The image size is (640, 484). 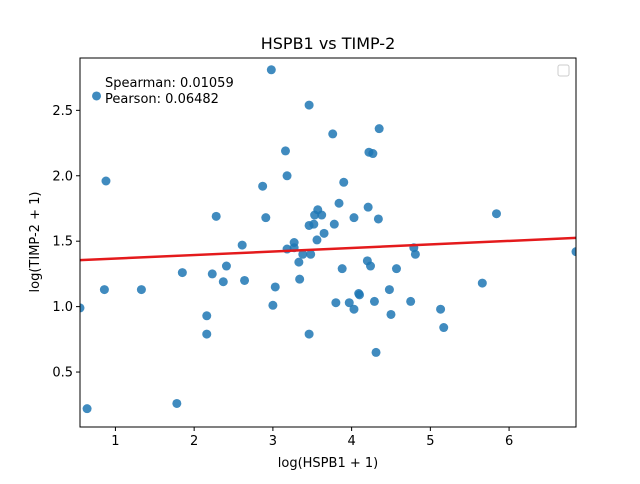 What do you see at coordinates (351, 441) in the screenshot?
I see `x-tick-label: 4` at bounding box center [351, 441].